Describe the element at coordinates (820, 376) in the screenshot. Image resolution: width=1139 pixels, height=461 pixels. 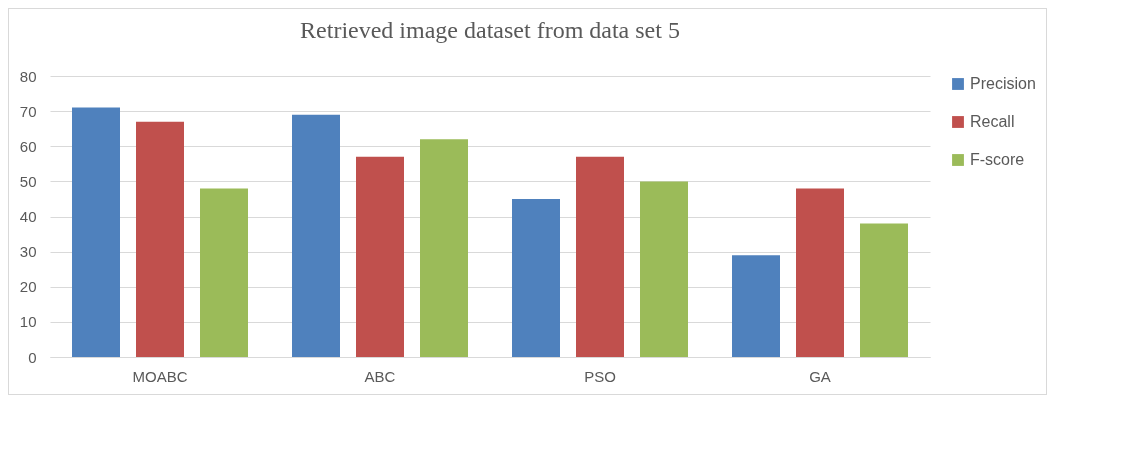
I see `x-tick-label: GA` at that location.